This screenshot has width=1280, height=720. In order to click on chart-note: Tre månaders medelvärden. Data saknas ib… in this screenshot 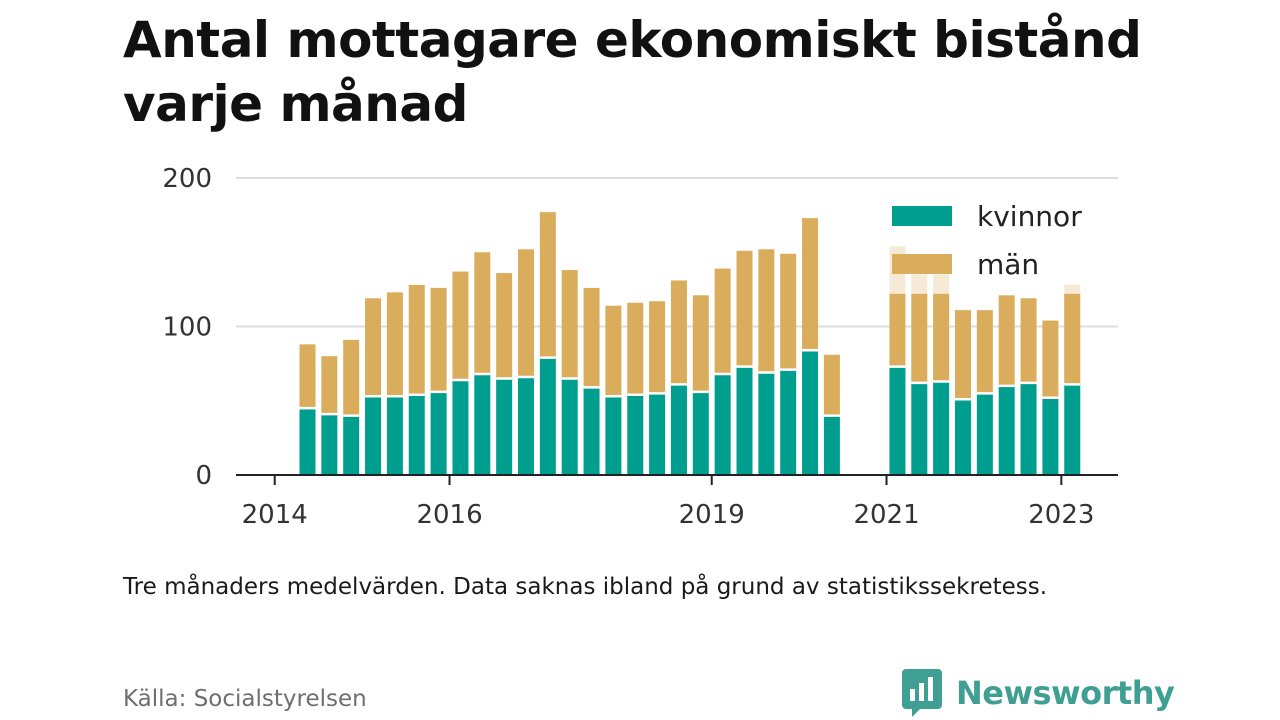, I will do `click(585, 587)`.